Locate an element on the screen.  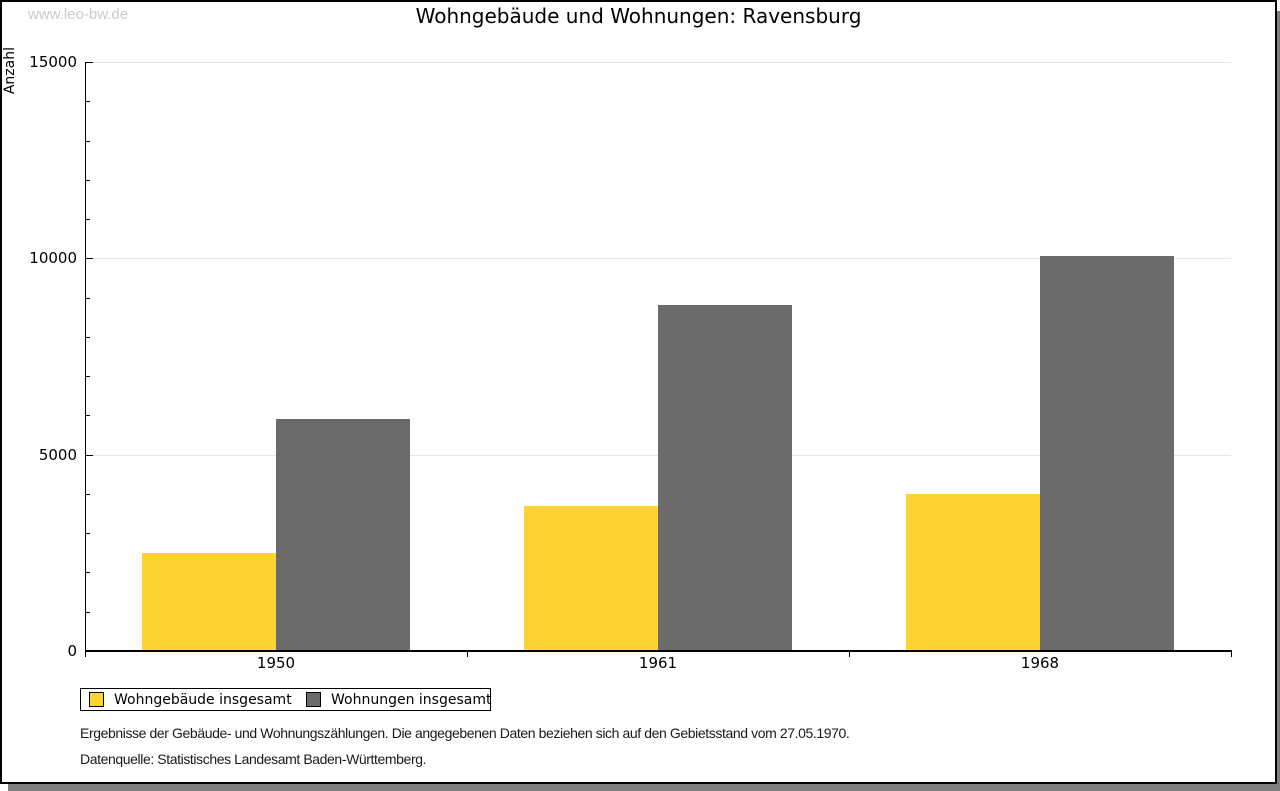
x-tick-label-1968: 1968 is located at coordinates (1040, 663).